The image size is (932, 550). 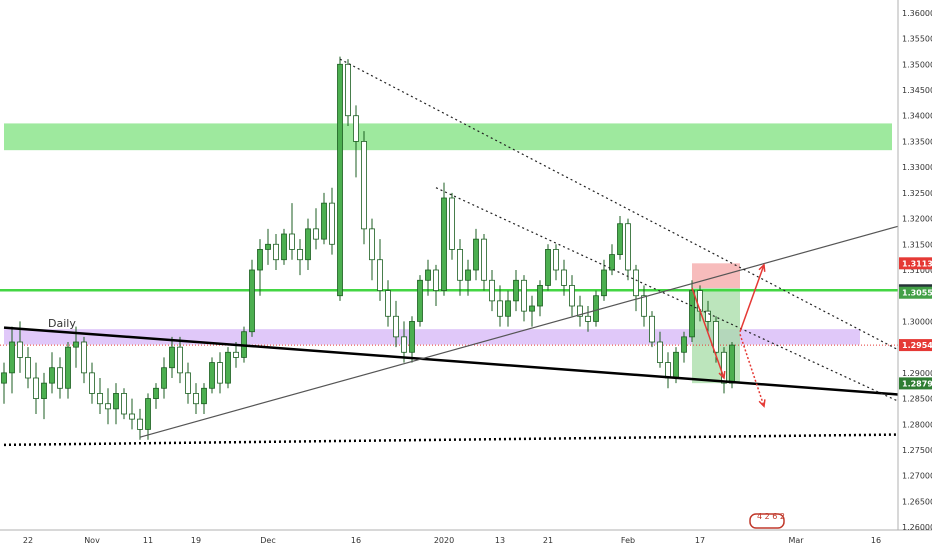 What do you see at coordinates (796, 540) in the screenshot?
I see `x-tick-label: Mar` at bounding box center [796, 540].